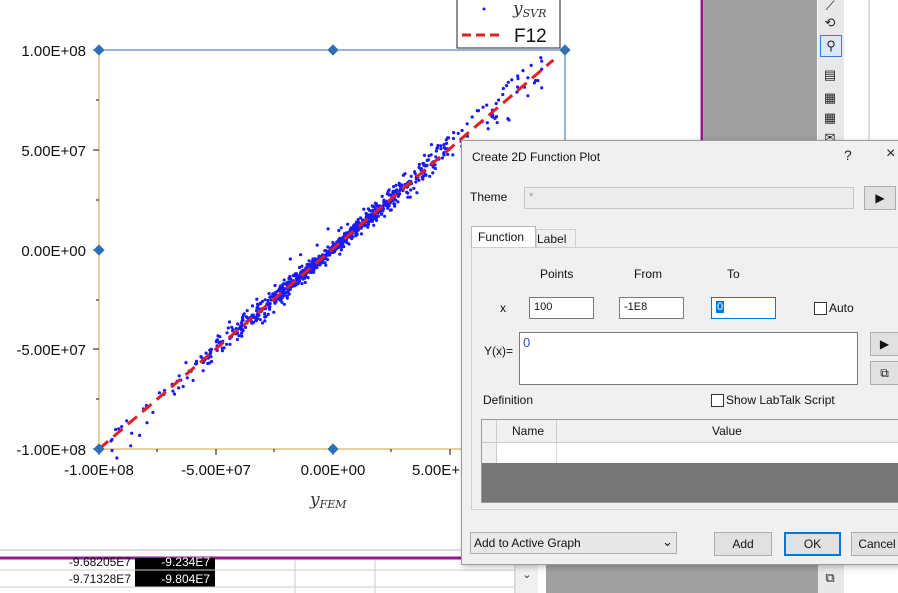  Describe the element at coordinates (328, 500) in the screenshot. I see `x-axis-title: yFEM` at that location.